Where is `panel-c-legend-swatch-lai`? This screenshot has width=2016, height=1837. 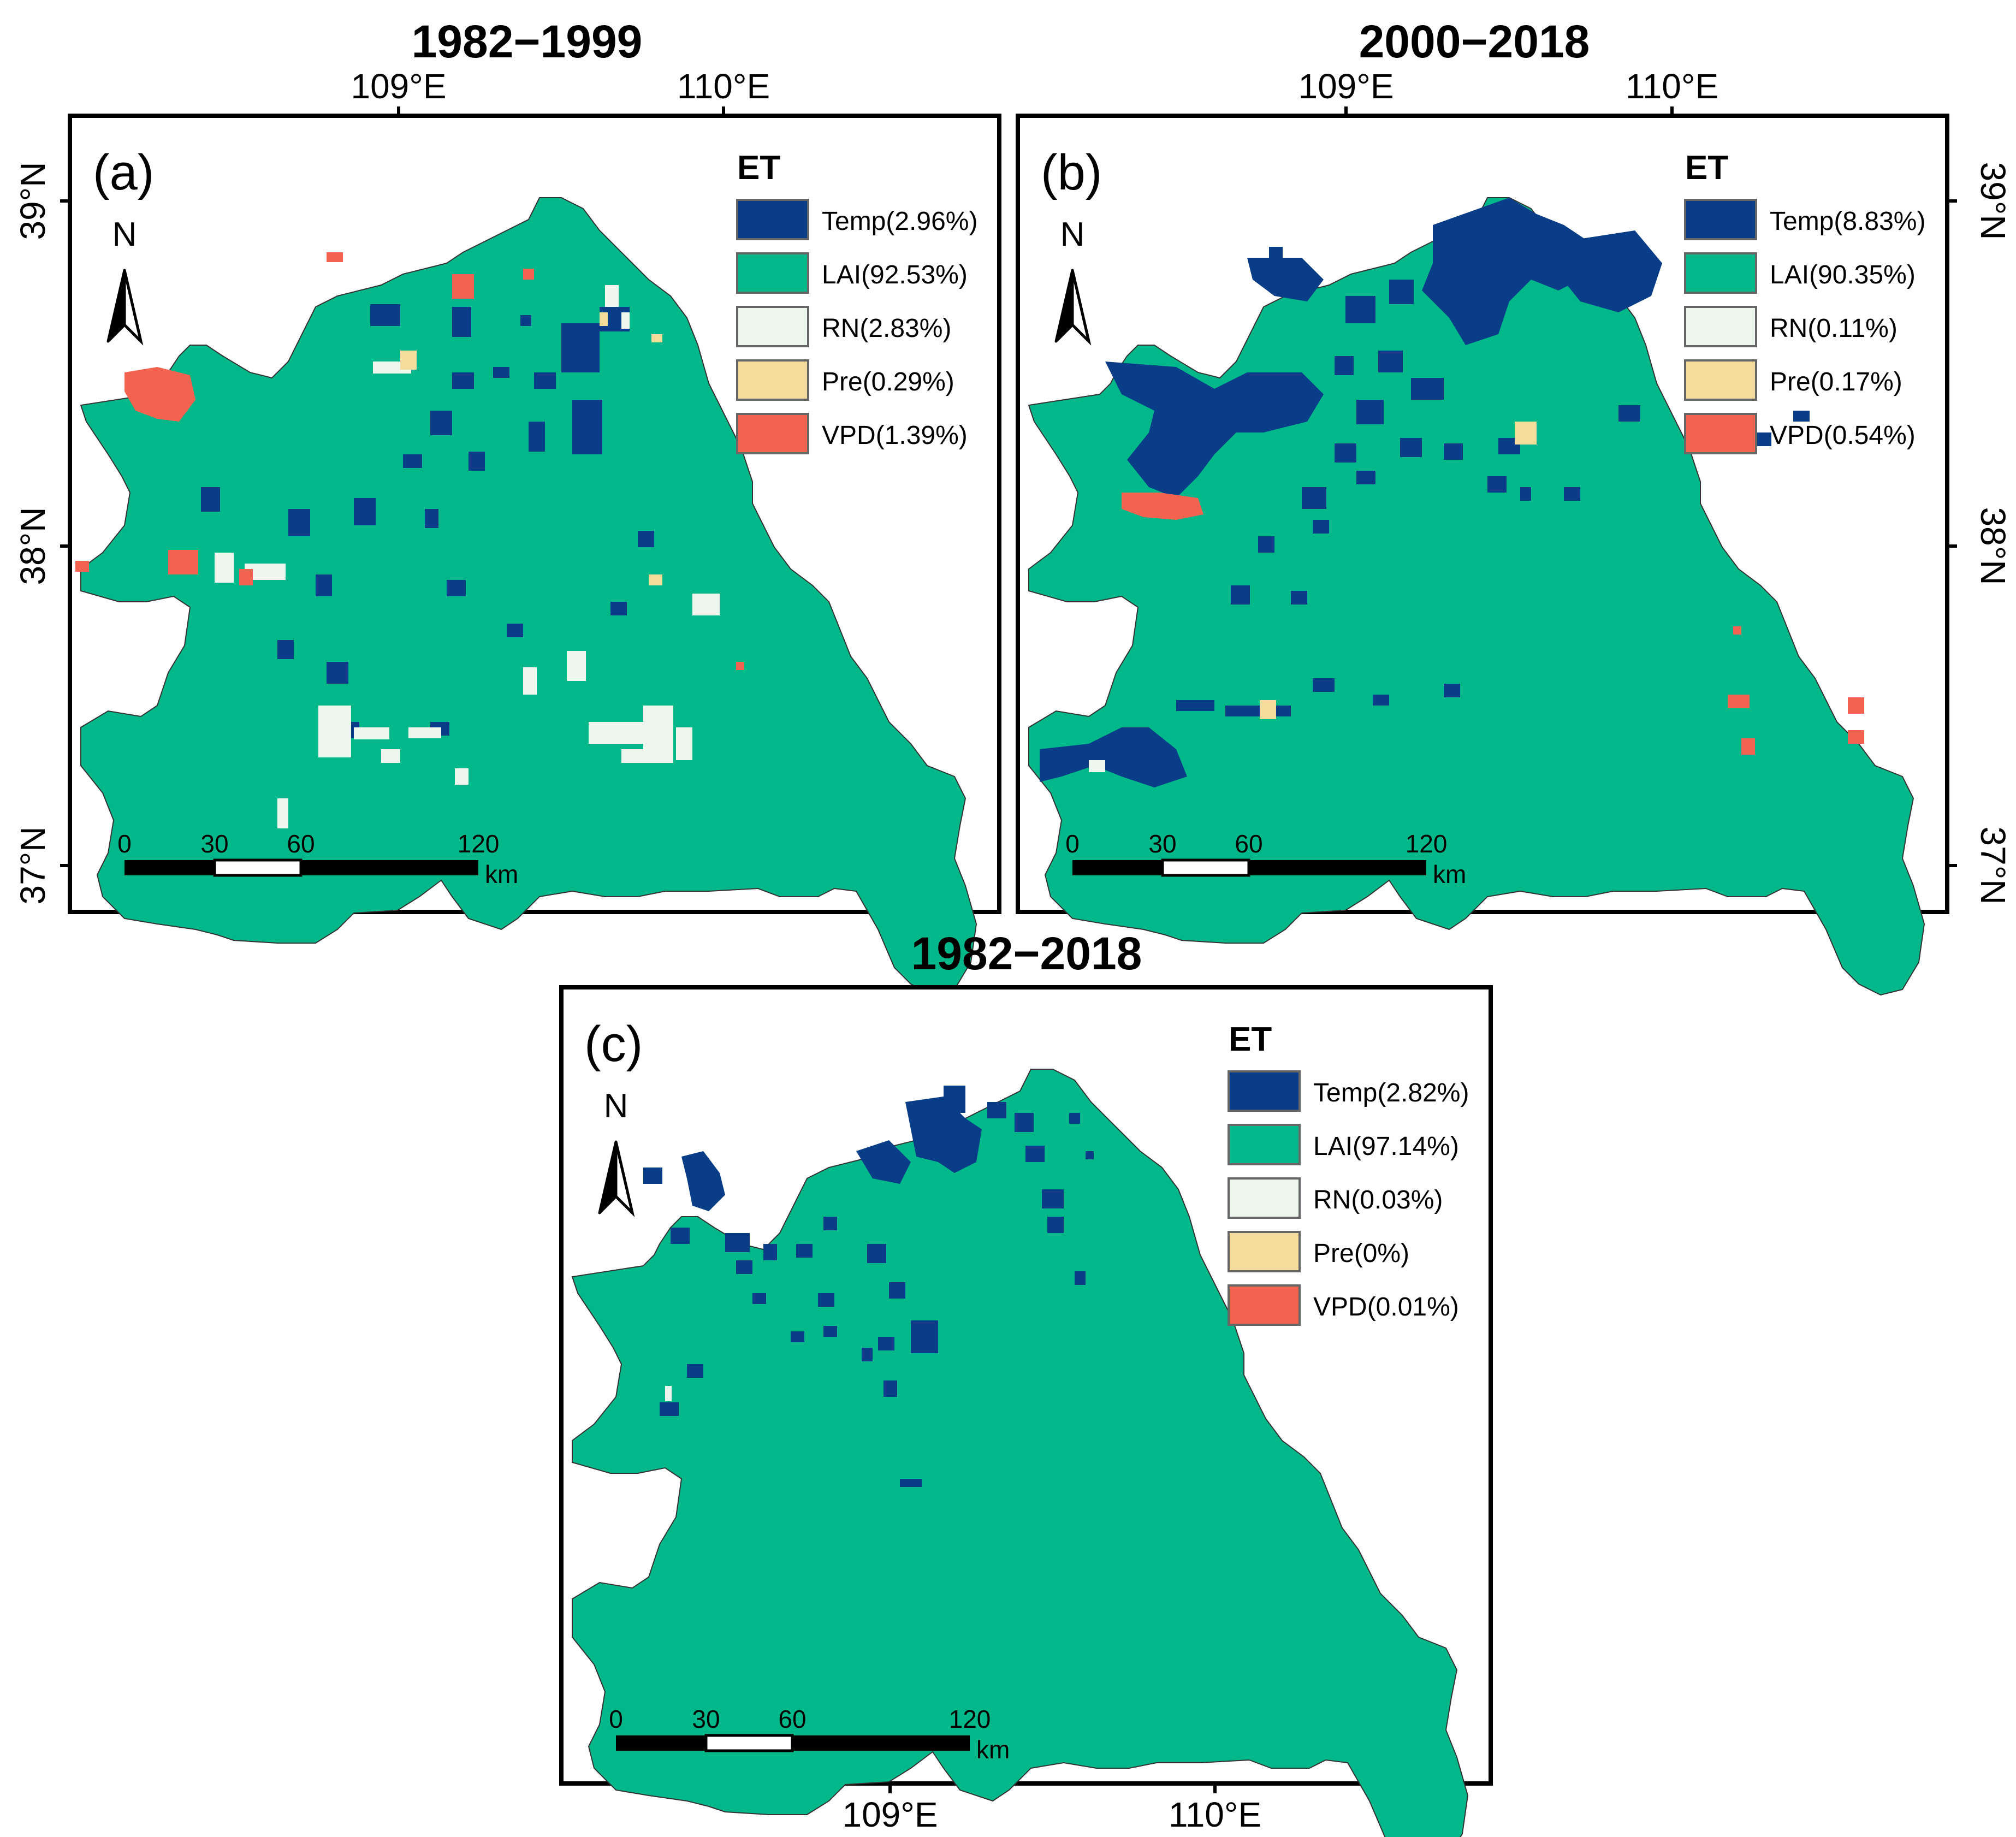 panel-c-legend-swatch-lai is located at coordinates (1265, 1144).